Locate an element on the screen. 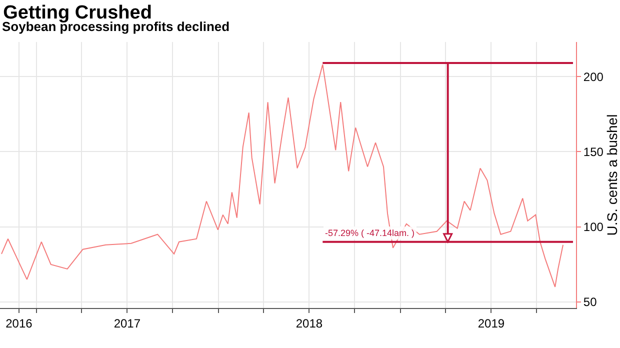 The width and height of the screenshot is (620, 348). y-tick-label: 150 is located at coordinates (593, 151).